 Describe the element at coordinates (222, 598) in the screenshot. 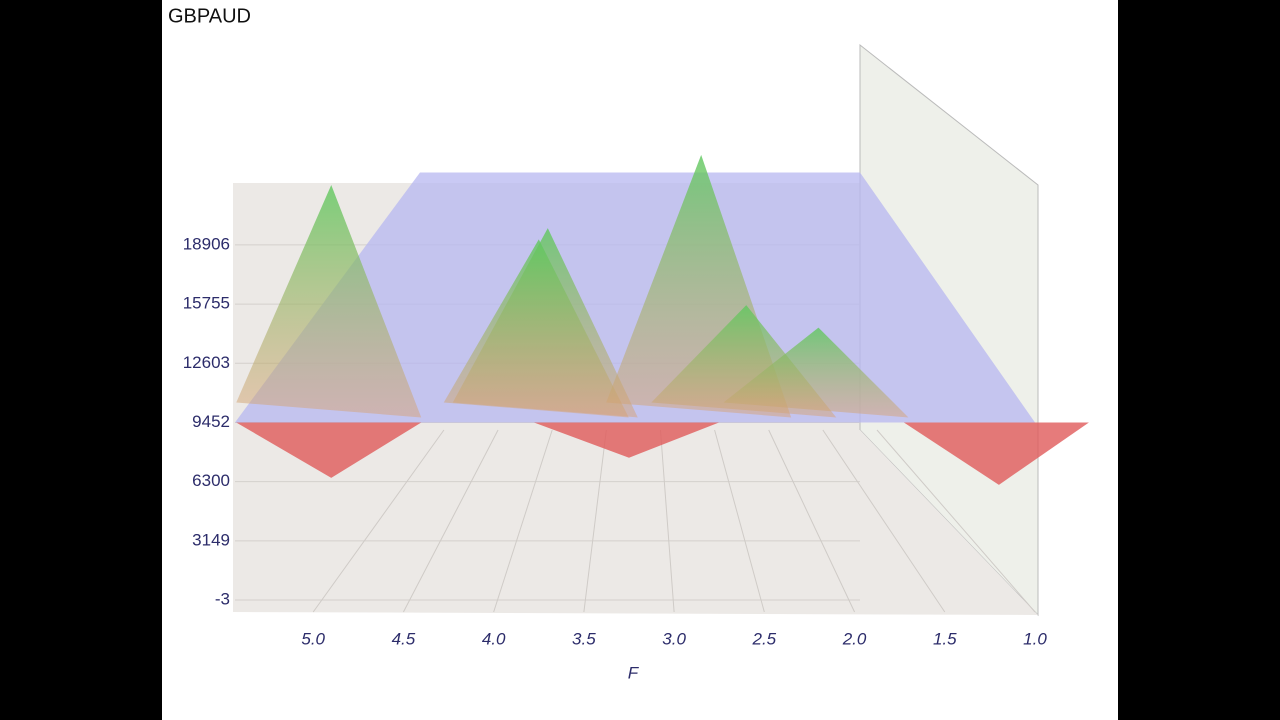

I see `y-tick-label: -3` at that location.